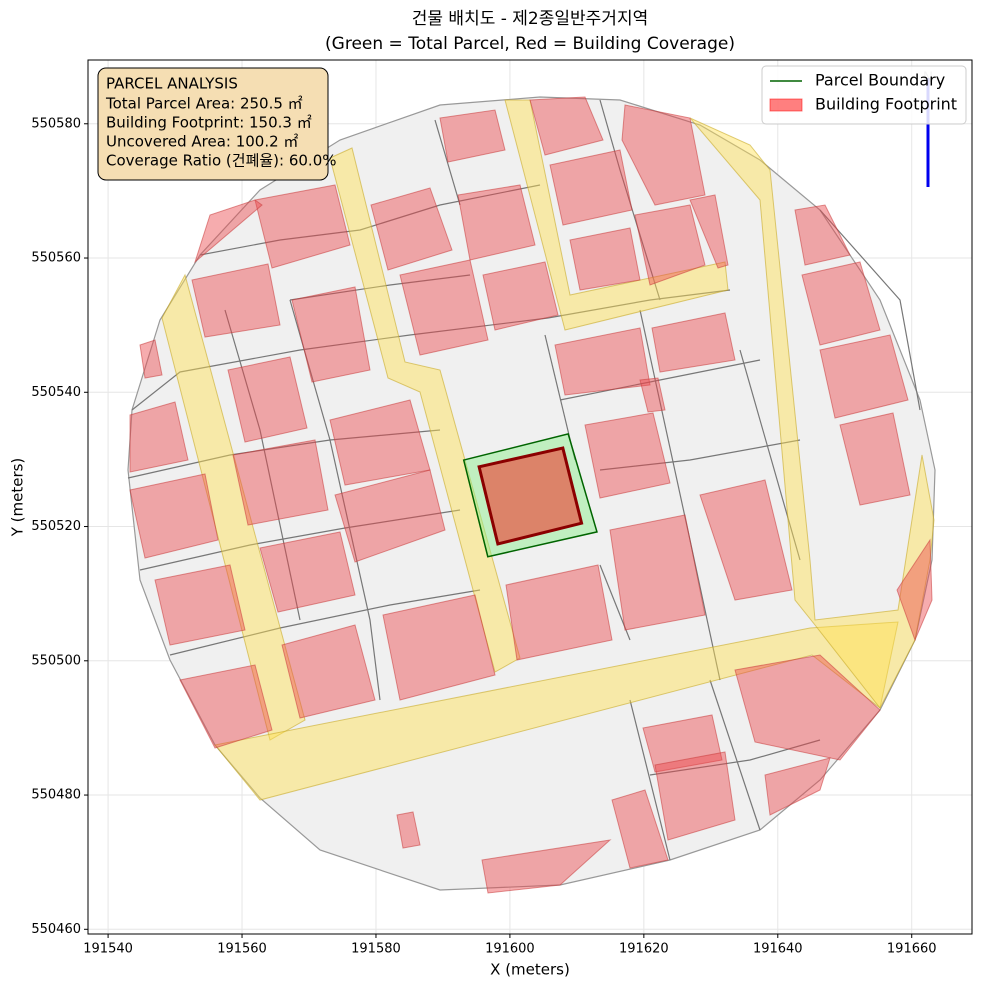 This screenshot has width=982, height=990. Describe the element at coordinates (786, 105) in the screenshot. I see `legend-swatch` at that location.